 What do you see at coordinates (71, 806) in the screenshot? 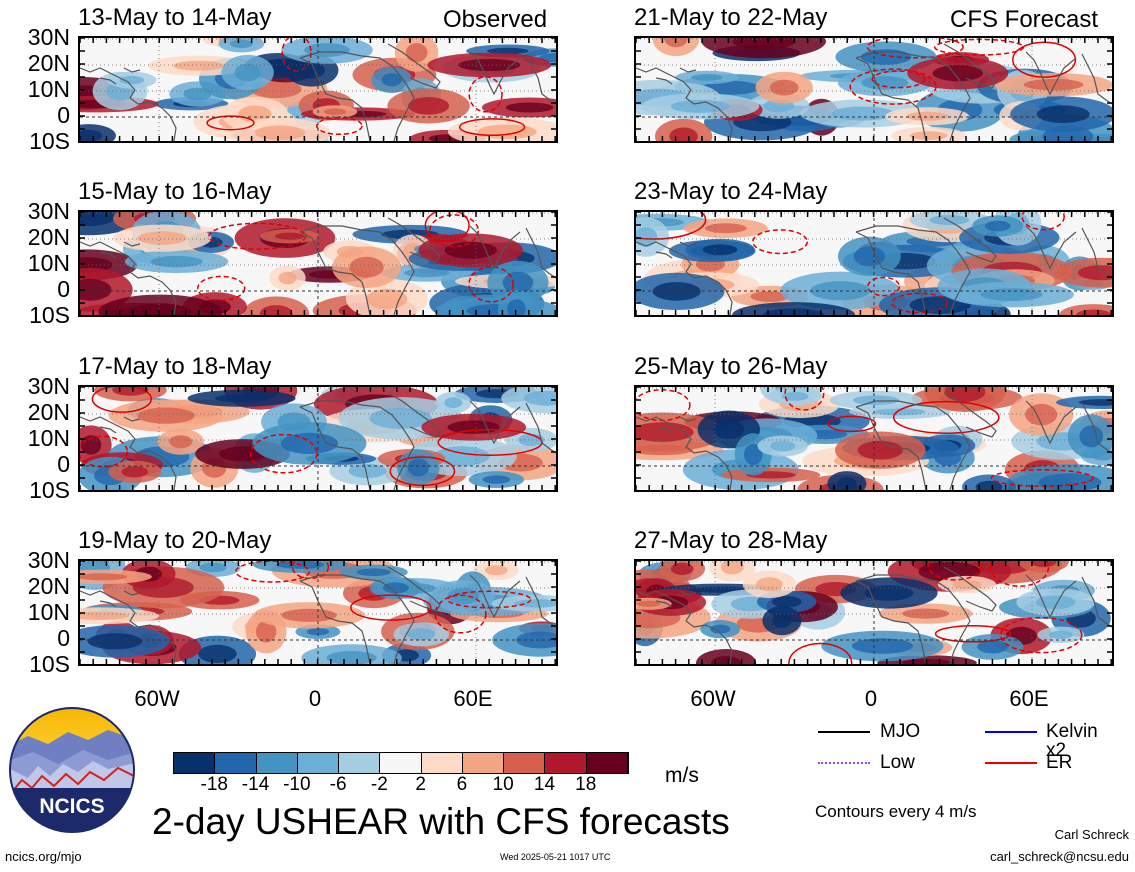
I see `logo-text: NCICS` at bounding box center [71, 806].